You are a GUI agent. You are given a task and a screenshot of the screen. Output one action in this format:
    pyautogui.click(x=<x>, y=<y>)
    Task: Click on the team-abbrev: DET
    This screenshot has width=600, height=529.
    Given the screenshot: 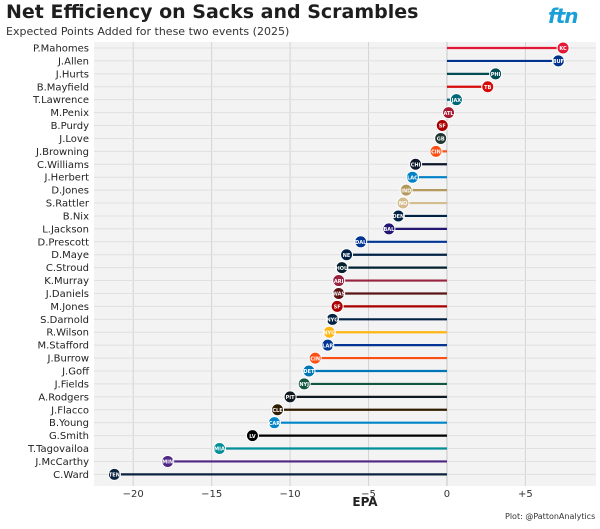 What is the action you would take?
    pyautogui.click(x=309, y=372)
    